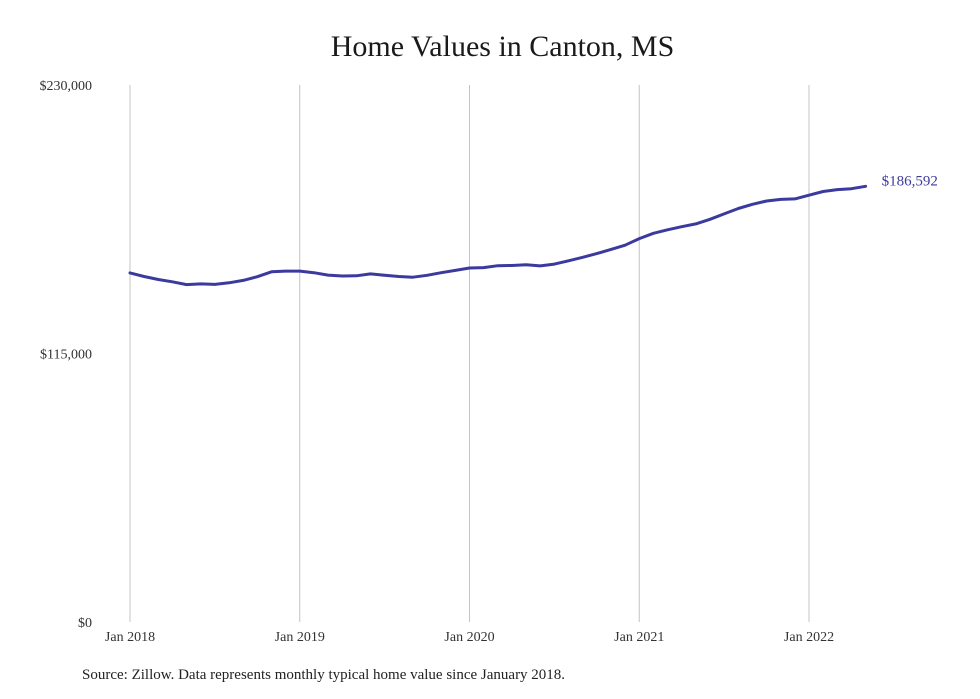  I want to click on x-tick-label: Jan 2019, so click(300, 637).